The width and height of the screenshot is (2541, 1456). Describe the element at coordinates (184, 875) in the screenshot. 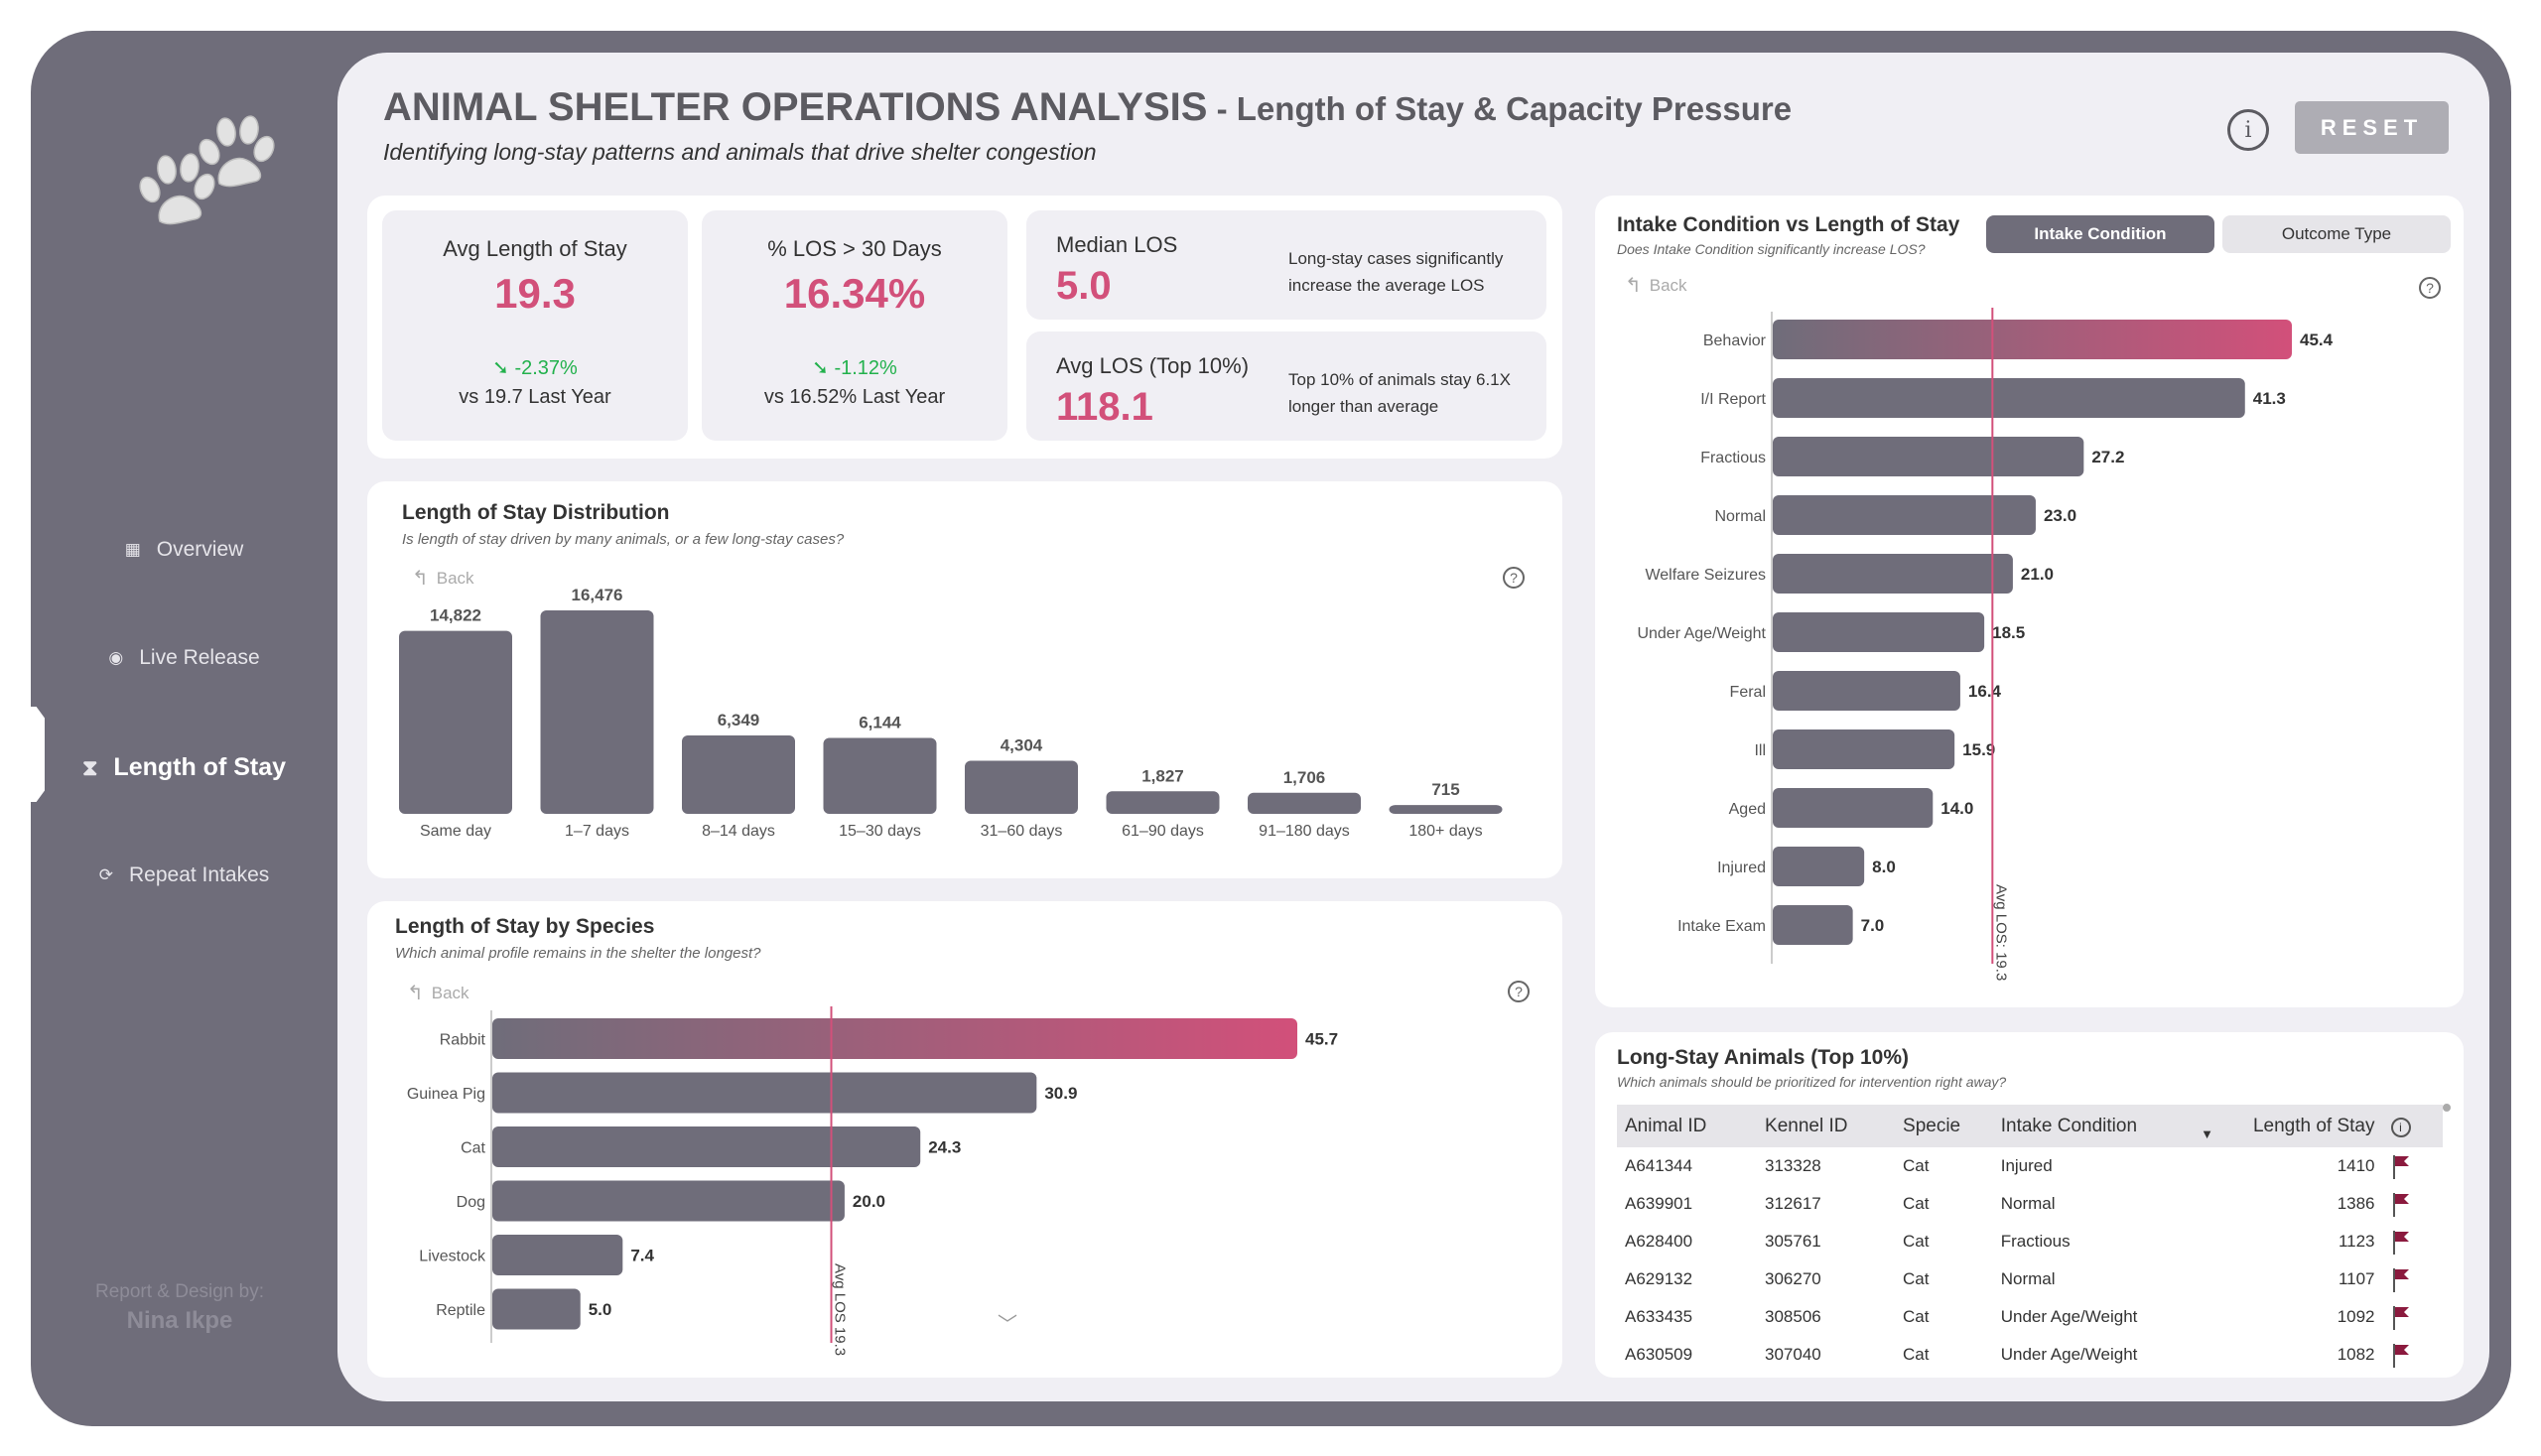

I see `nav-repeat-intakes: ⟳ Repeat Intakes` at that location.